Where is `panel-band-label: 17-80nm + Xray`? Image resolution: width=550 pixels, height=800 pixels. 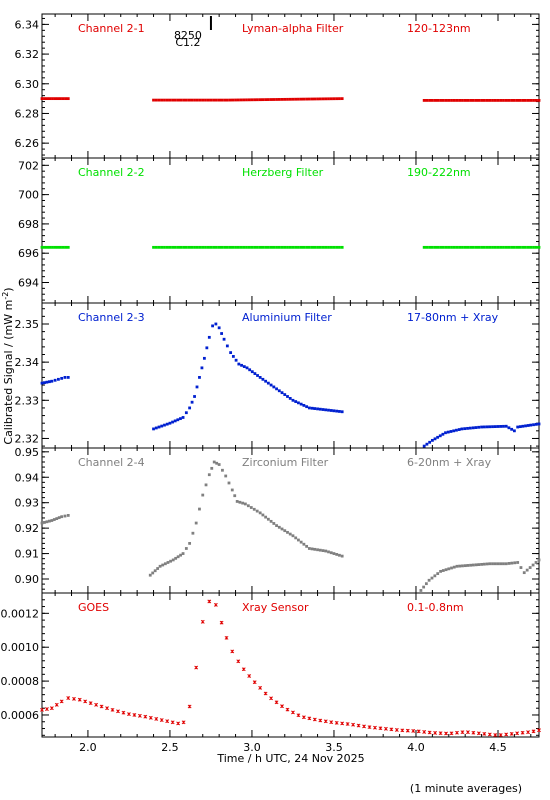 panel-band-label: 17-80nm + Xray is located at coordinates (453, 317).